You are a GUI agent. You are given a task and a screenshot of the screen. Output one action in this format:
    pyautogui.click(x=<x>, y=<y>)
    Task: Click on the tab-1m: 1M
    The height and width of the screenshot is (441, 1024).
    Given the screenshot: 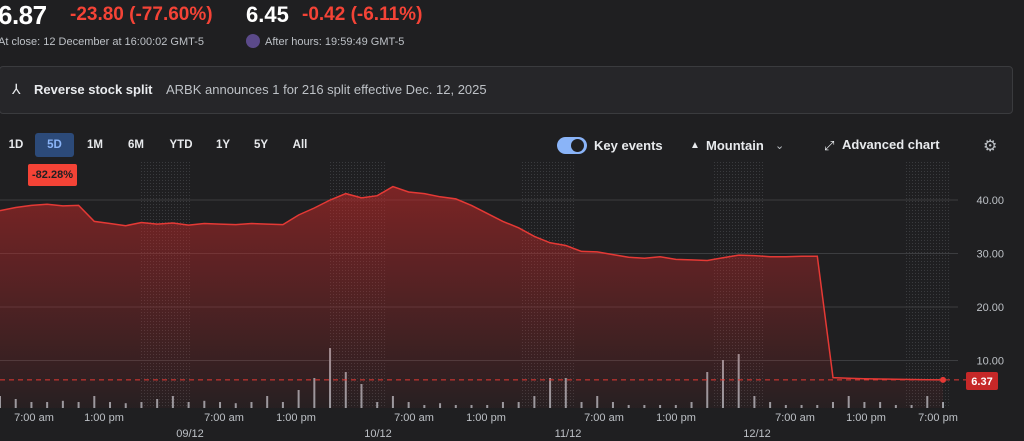 What is the action you would take?
    pyautogui.click(x=95, y=145)
    